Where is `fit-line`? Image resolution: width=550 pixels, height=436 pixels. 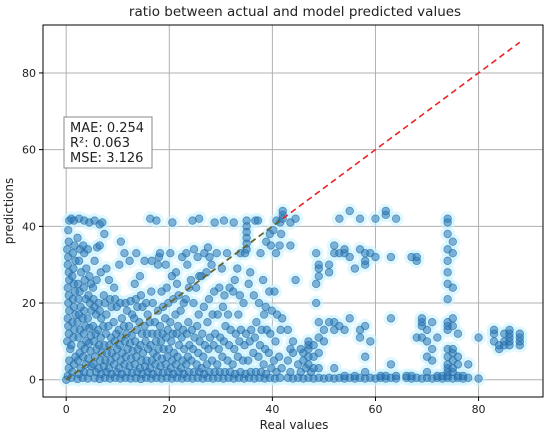 fit-line is located at coordinates (174, 299).